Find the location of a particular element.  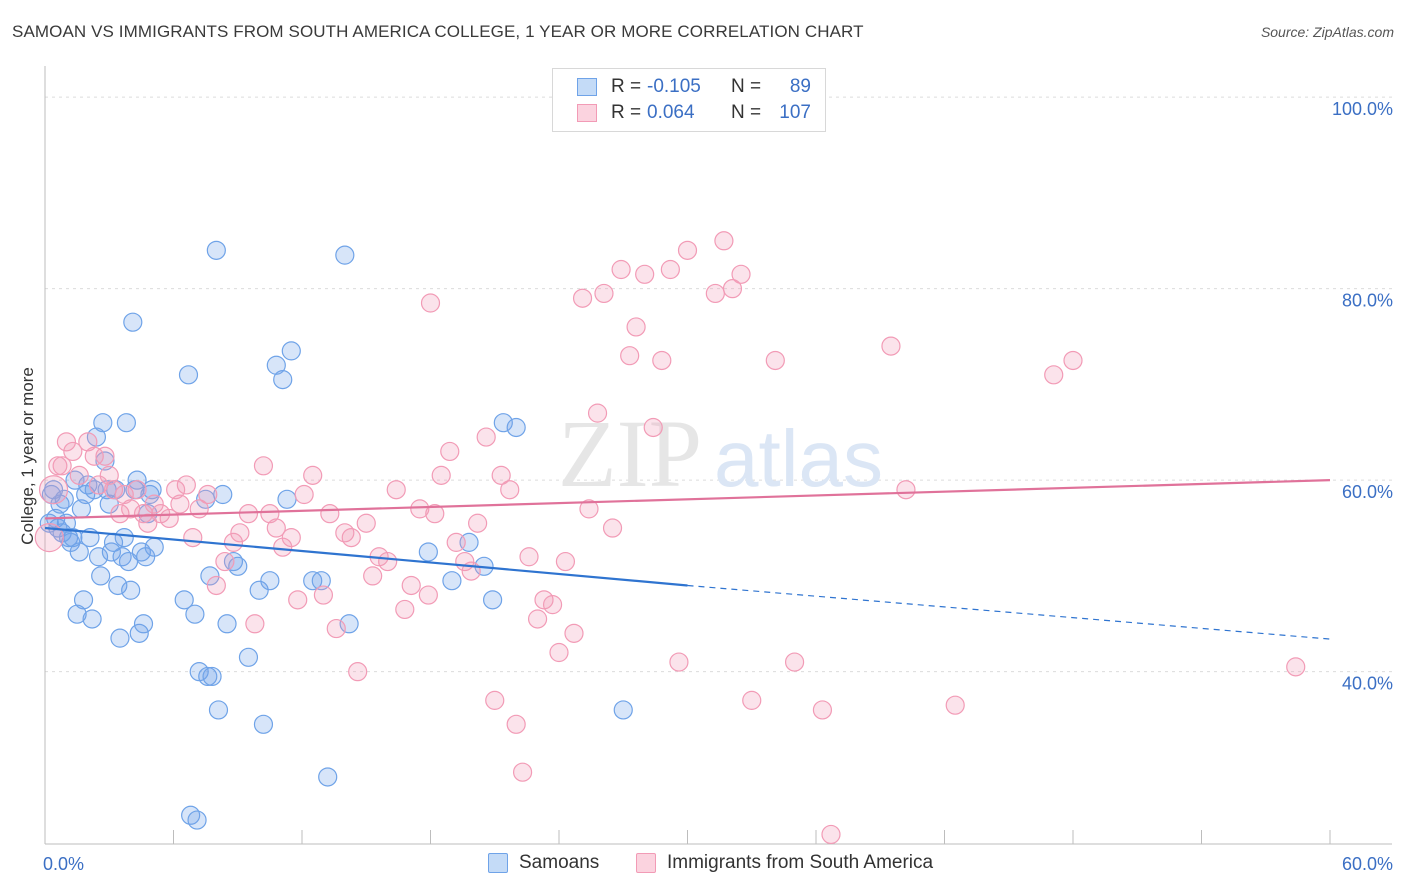

legend-swatch-samoans is located at coordinates (498, 863).